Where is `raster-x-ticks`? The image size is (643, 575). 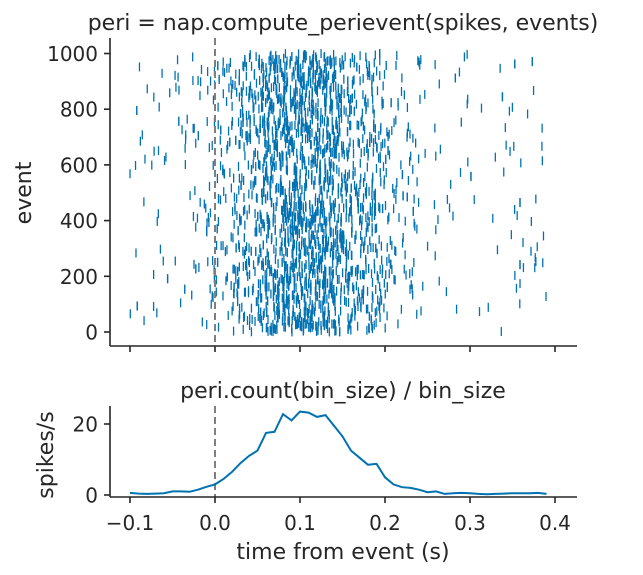 raster-x-ticks is located at coordinates (342, 349).